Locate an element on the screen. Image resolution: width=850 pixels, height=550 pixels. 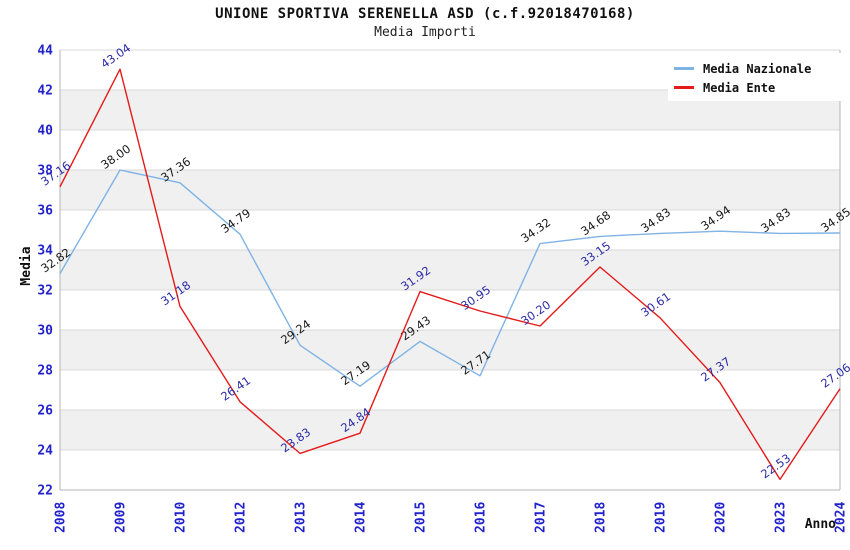
legend-label-media-nazionale: Media Nazionale is located at coordinates (757, 68).